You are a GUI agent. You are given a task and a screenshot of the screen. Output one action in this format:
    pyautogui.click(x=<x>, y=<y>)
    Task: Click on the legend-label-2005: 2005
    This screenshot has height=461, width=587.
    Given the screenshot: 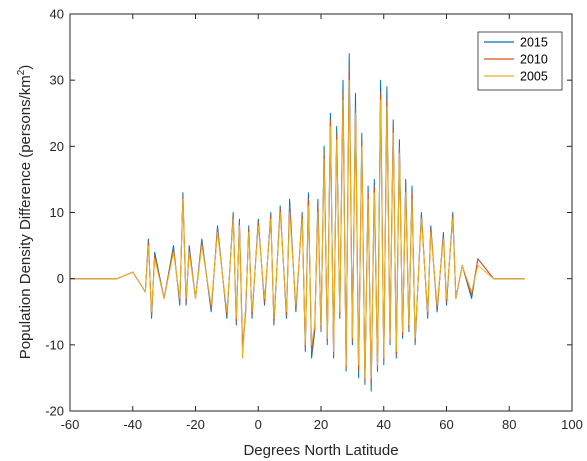 What is the action you would take?
    pyautogui.click(x=534, y=77)
    